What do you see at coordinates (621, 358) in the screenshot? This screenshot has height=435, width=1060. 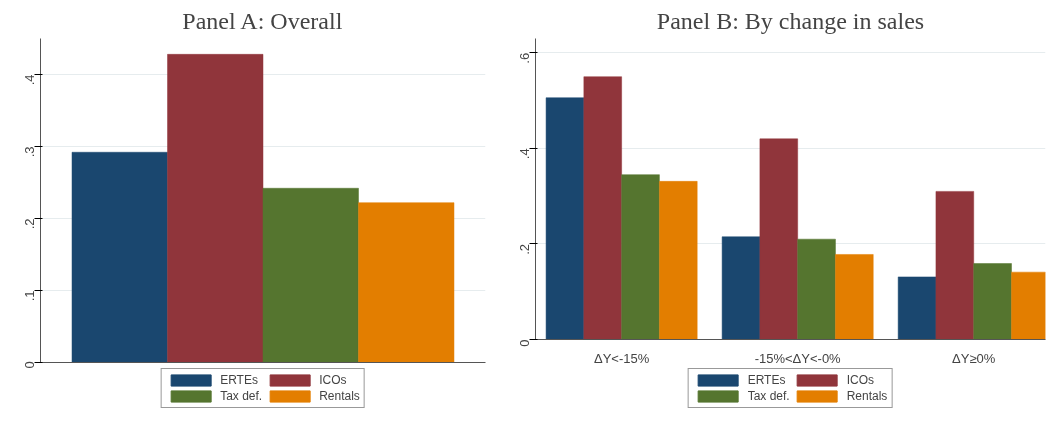 I see `x-tick-label: ΔY<-15%` at bounding box center [621, 358].